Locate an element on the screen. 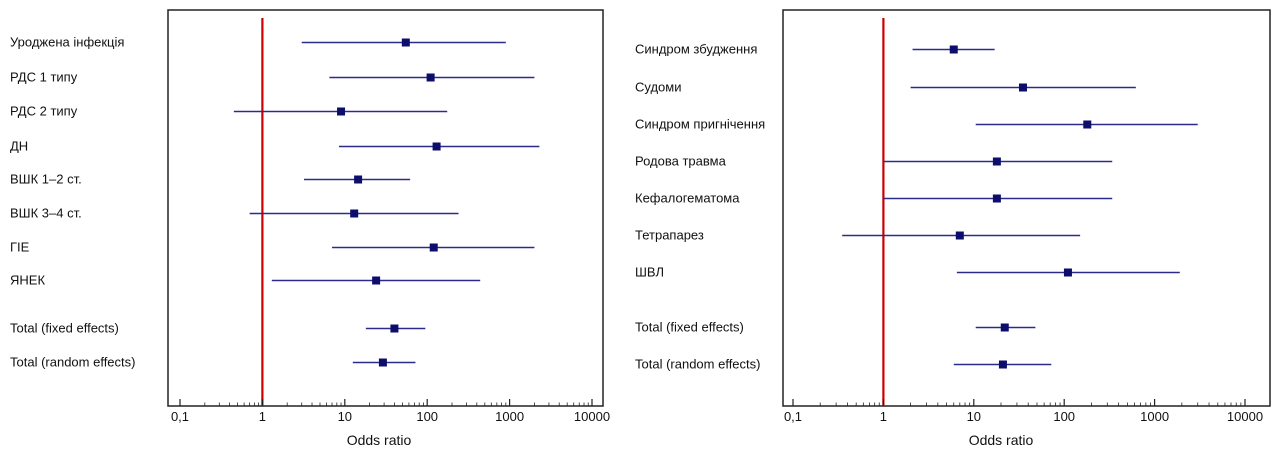 Image resolution: width=1277 pixels, height=454 pixels. row-label: ДН is located at coordinates (19, 146).